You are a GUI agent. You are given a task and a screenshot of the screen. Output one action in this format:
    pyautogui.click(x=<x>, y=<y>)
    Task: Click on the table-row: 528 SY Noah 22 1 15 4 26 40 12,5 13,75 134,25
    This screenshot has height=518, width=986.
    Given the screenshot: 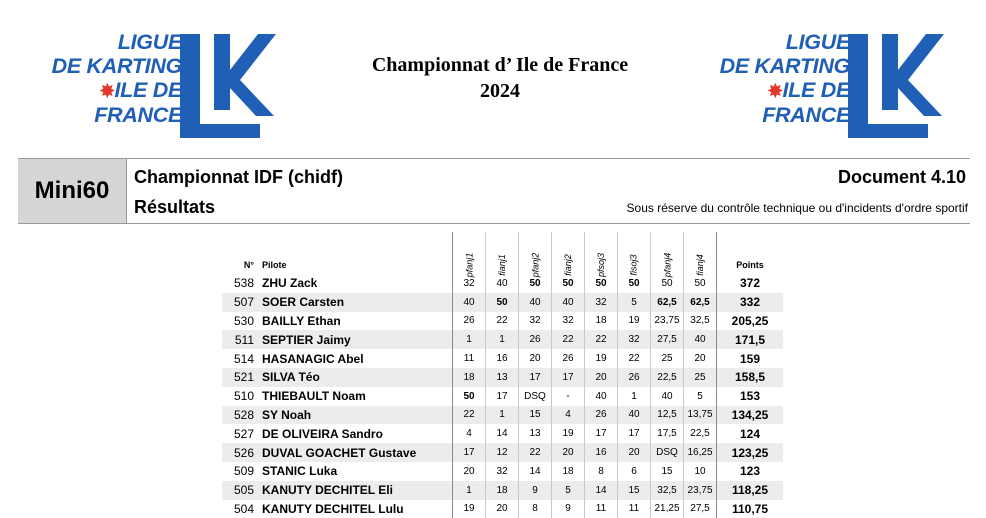 What is the action you would take?
    pyautogui.click(x=502, y=415)
    